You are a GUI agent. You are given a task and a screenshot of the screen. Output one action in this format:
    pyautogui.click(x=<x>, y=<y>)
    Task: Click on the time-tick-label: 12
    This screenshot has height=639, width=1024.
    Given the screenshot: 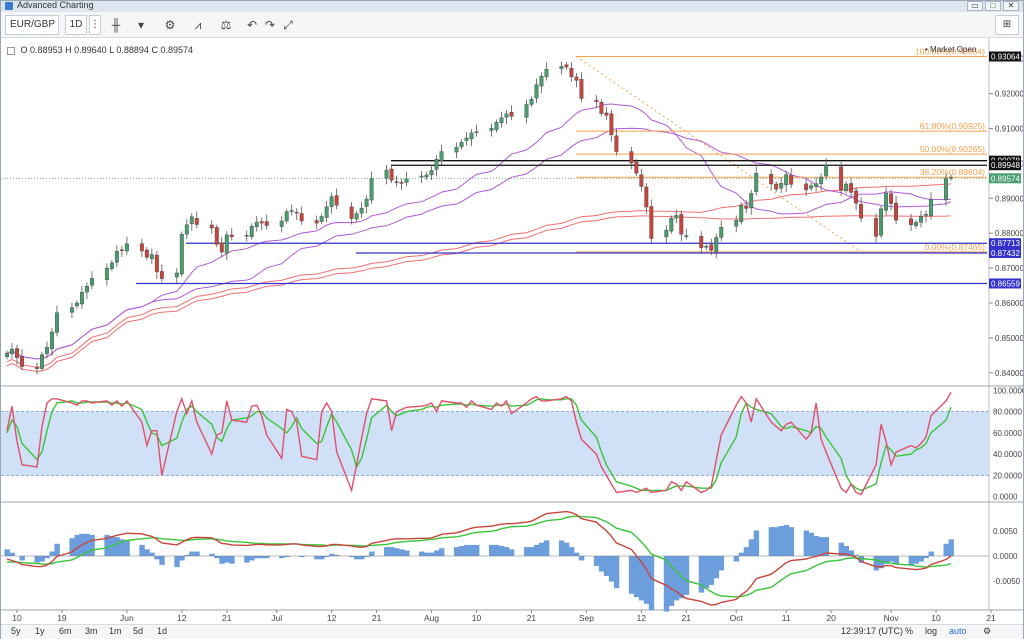 What is the action you would take?
    pyautogui.click(x=182, y=618)
    